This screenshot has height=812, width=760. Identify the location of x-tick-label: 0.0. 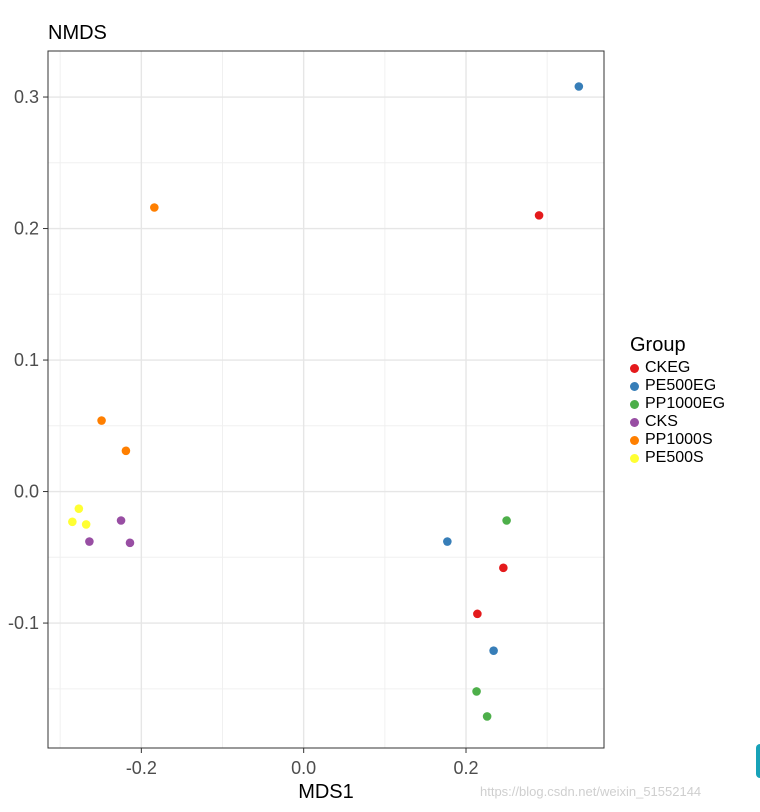
(303, 768).